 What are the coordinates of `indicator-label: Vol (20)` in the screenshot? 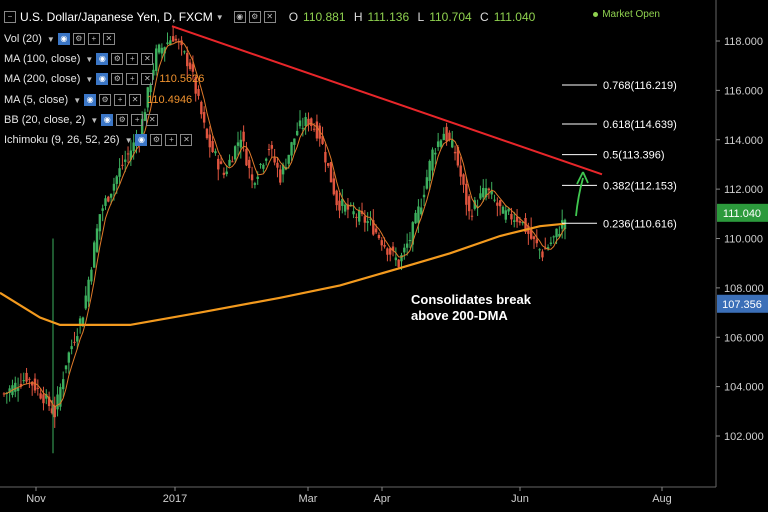 It's located at (23, 39).